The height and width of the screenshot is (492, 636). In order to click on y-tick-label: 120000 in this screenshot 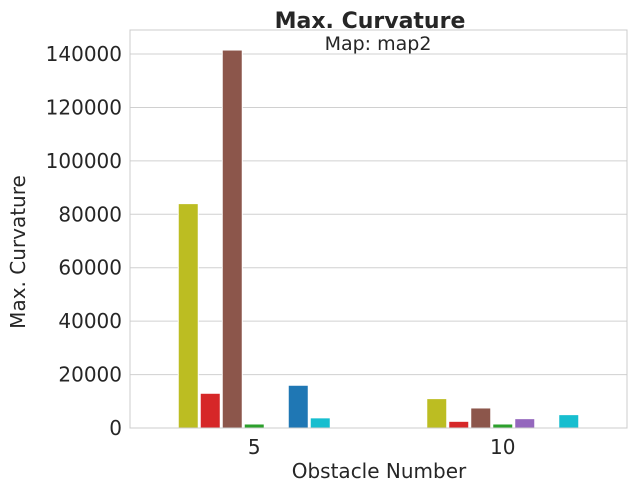, I will do `click(84, 107)`.